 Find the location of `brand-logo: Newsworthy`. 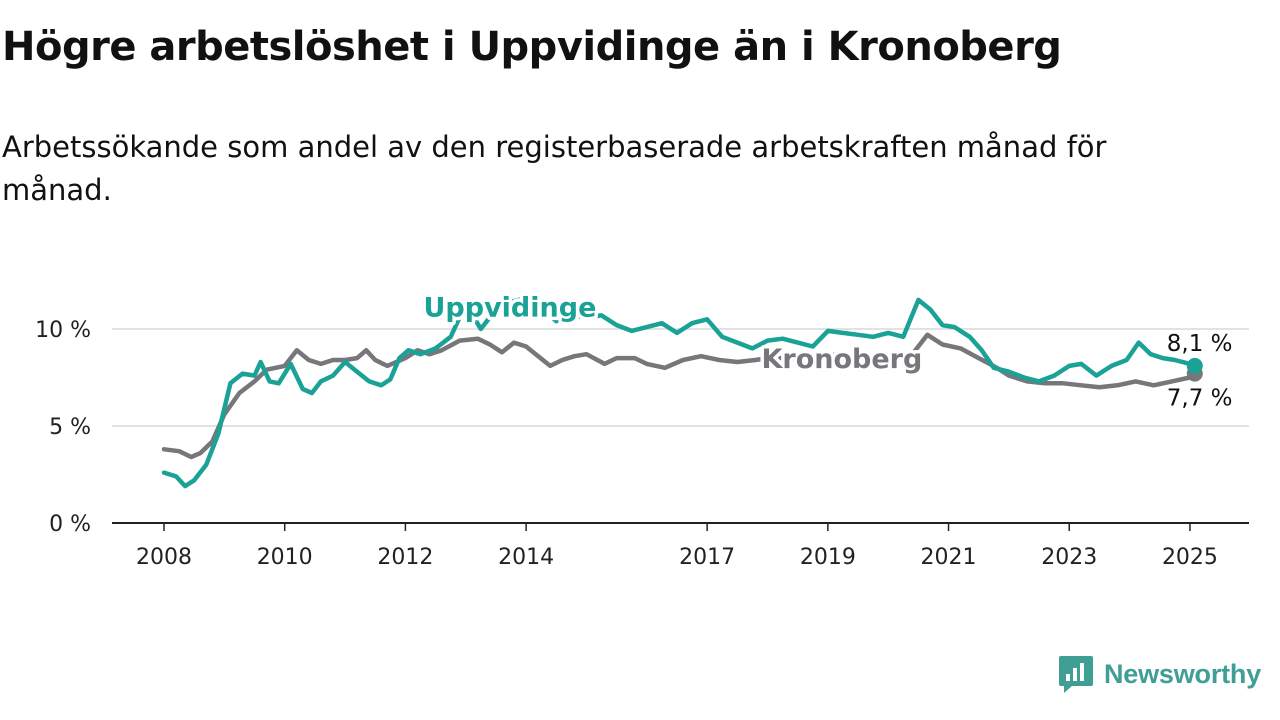

brand-logo: Newsworthy is located at coordinates (1159, 674).